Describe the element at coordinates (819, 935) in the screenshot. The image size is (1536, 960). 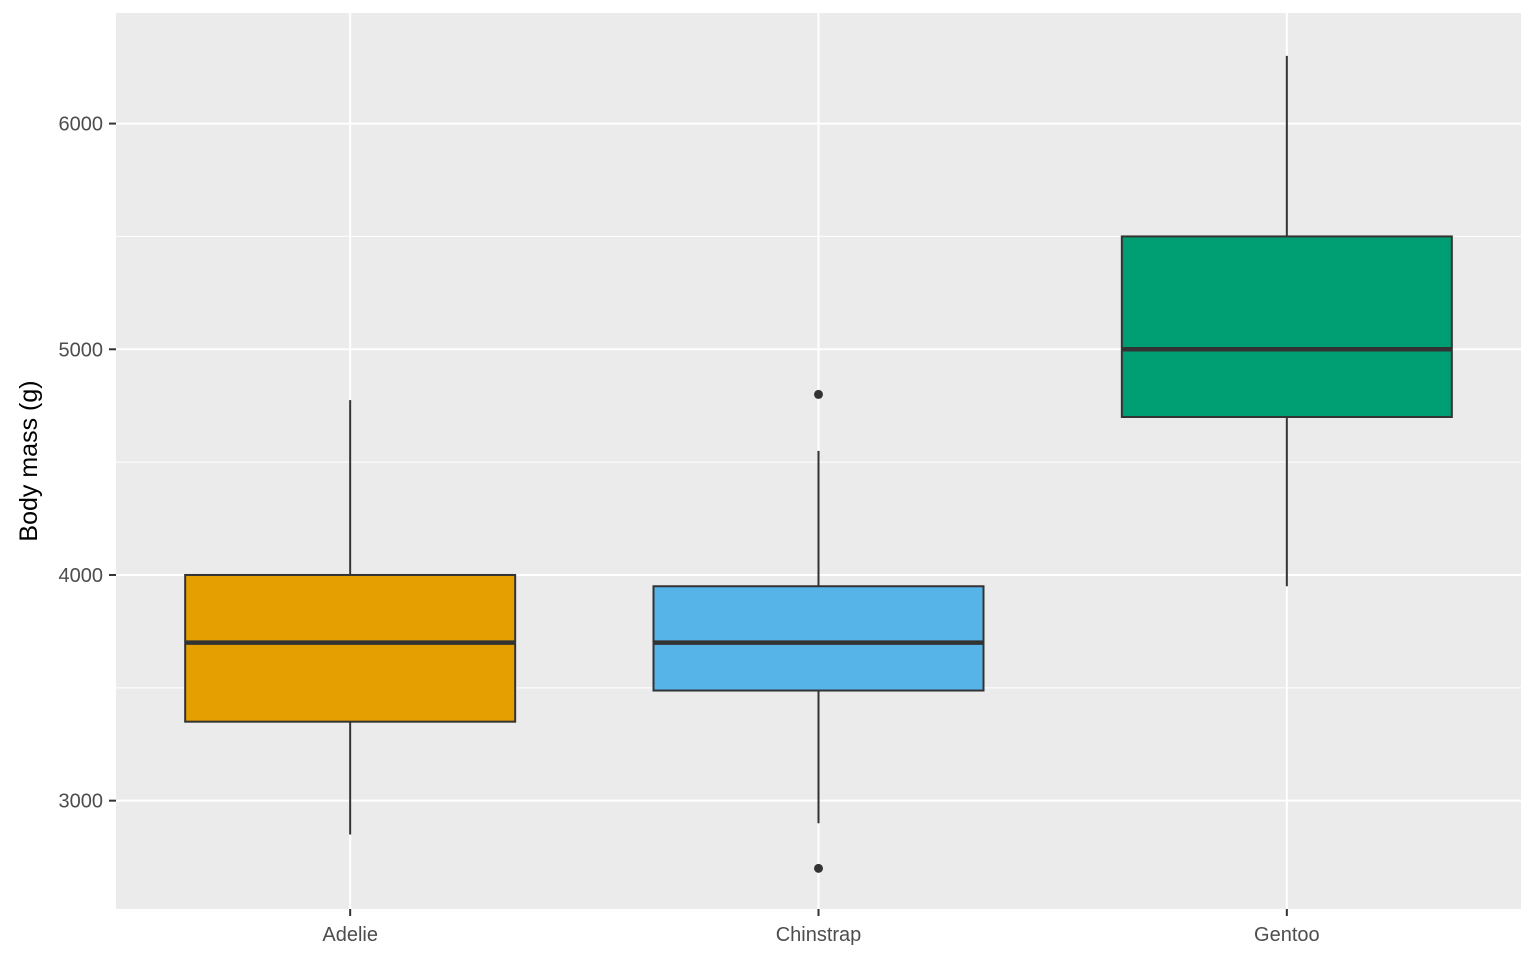
I see `x-tick-label: Chinstrap` at that location.